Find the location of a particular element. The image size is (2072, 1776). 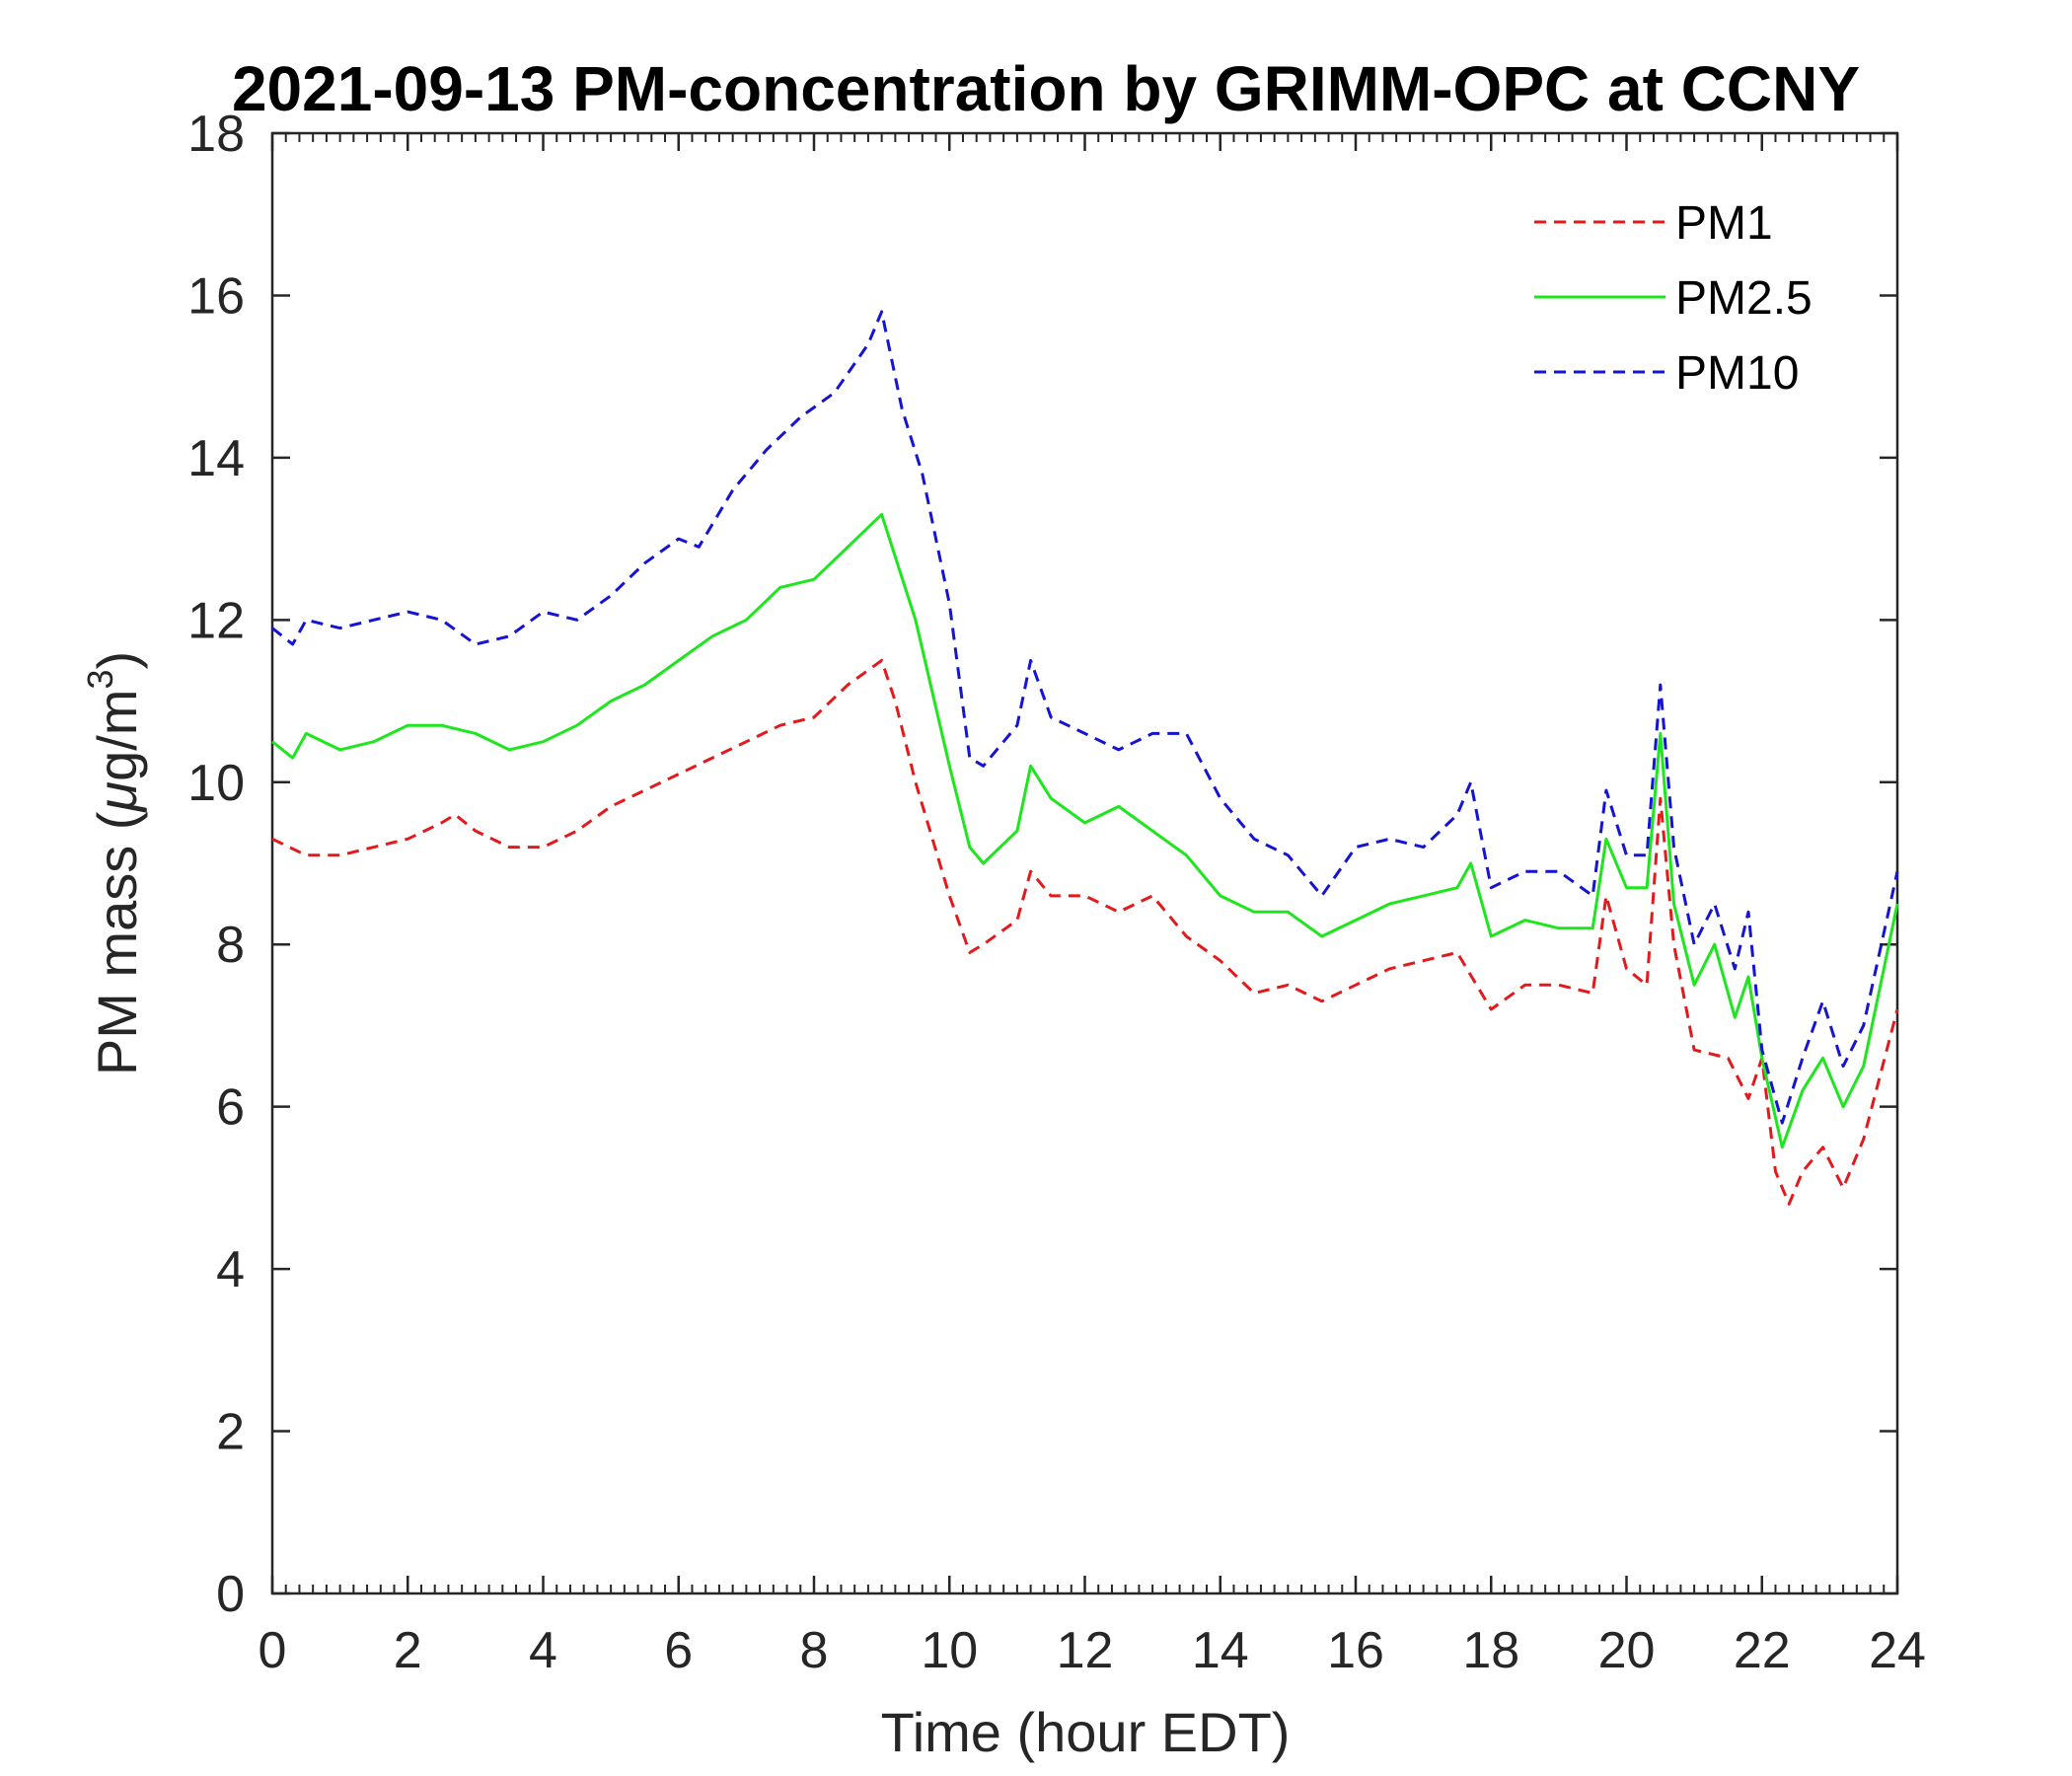

y-tick-label: 12 is located at coordinates (216, 621).